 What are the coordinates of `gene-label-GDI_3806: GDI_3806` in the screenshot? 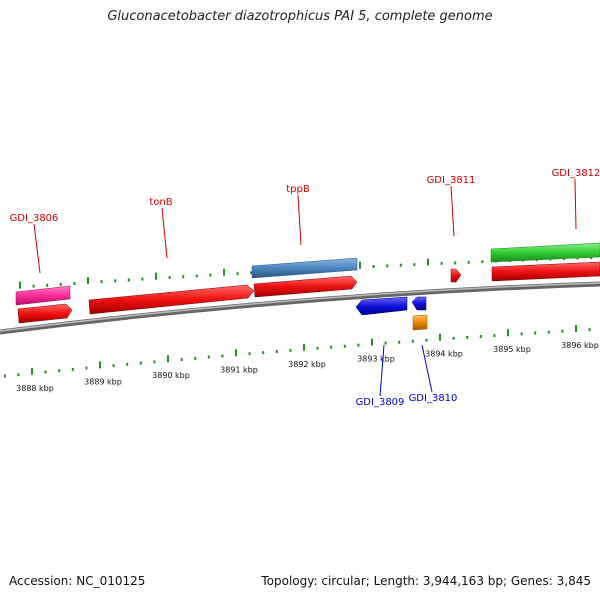 It's located at (34, 218).